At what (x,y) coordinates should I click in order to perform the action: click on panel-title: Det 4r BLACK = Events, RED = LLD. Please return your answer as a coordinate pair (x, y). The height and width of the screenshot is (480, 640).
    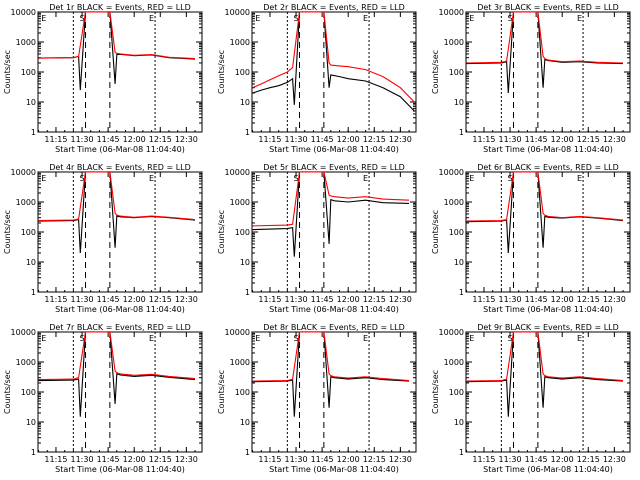
    Looking at the image, I should click on (120, 167).